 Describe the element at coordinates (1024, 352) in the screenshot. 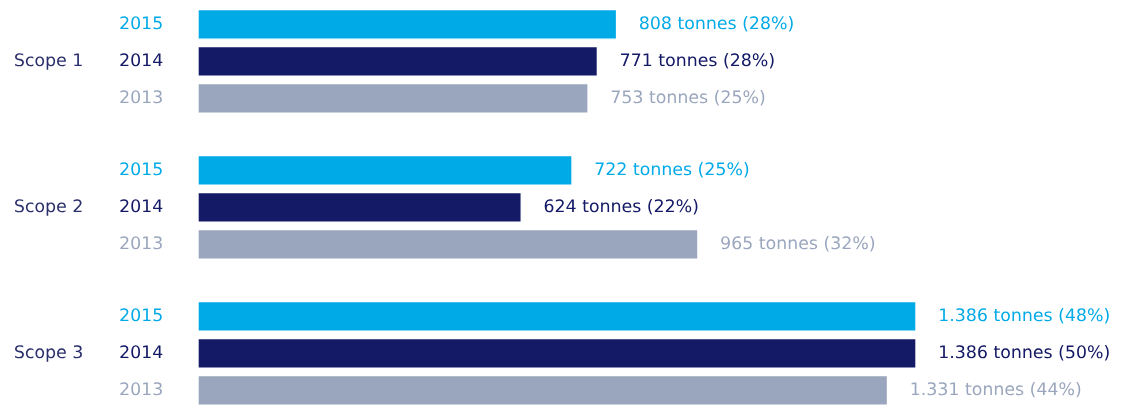

I see `data-label: 1.386 tonnes (50%)` at that location.